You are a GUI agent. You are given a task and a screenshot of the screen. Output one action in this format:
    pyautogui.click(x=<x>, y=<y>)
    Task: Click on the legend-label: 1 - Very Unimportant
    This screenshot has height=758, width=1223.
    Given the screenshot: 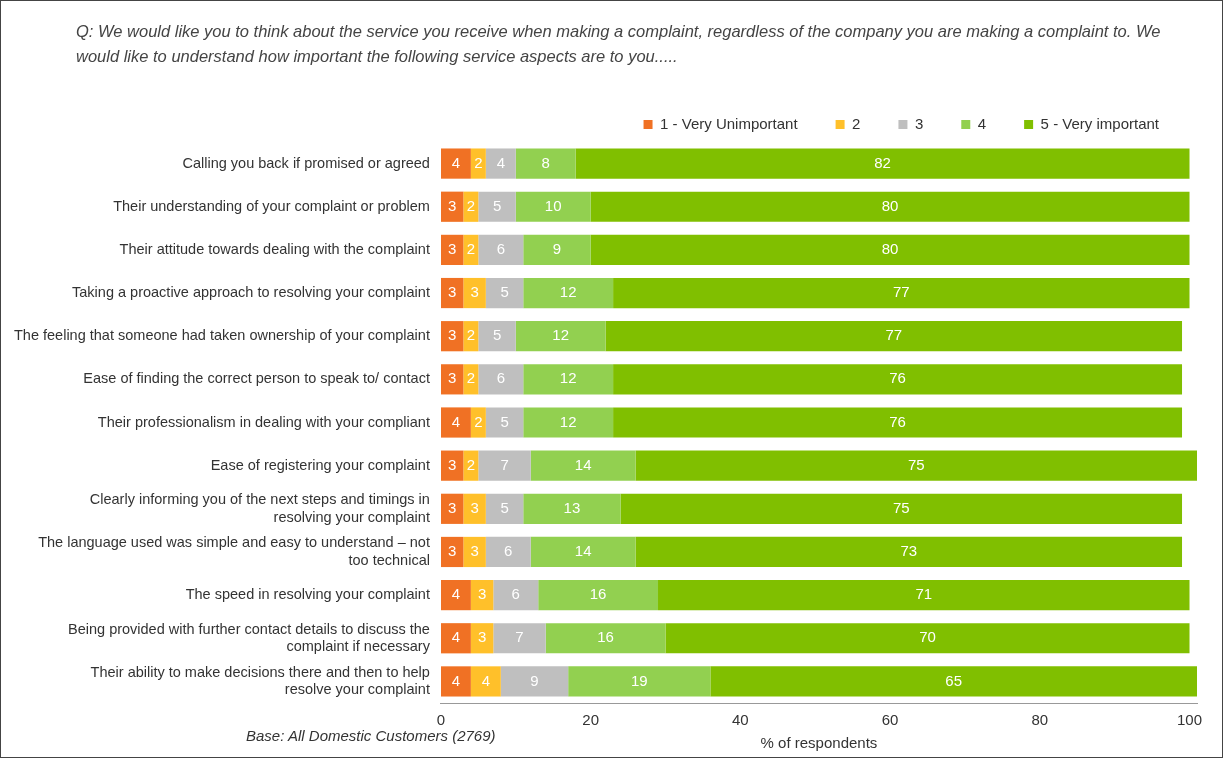 What is the action you would take?
    pyautogui.click(x=729, y=123)
    